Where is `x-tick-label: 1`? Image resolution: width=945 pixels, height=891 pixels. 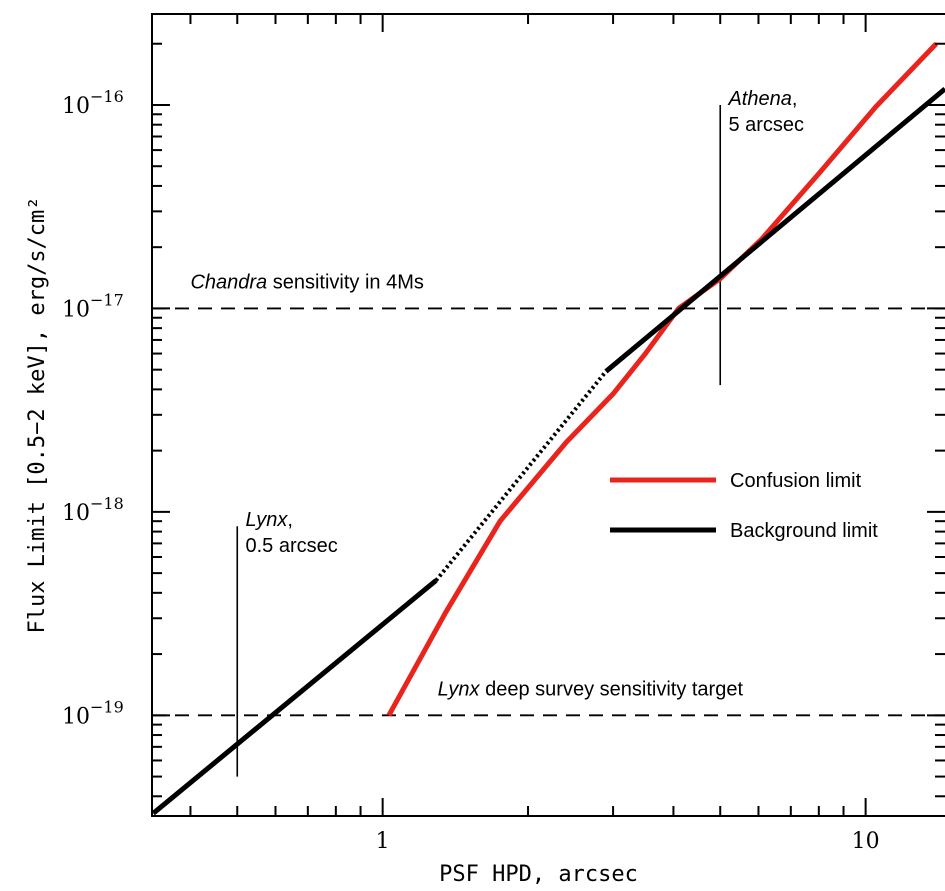
x-tick-label: 1 is located at coordinates (383, 841).